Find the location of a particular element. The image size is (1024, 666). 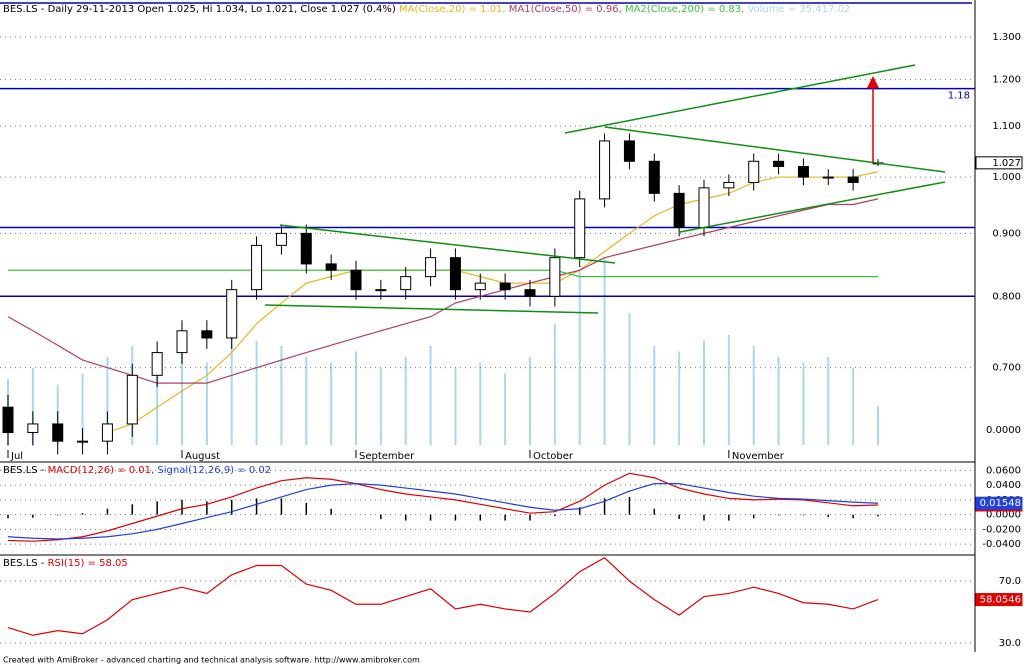

y-tick-label: 70.0 is located at coordinates (1010, 581).